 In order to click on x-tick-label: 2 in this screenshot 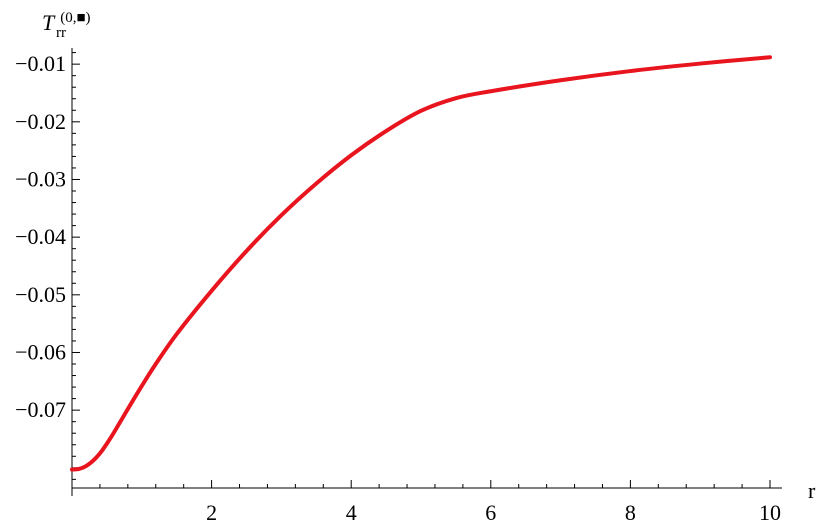, I will do `click(211, 512)`.